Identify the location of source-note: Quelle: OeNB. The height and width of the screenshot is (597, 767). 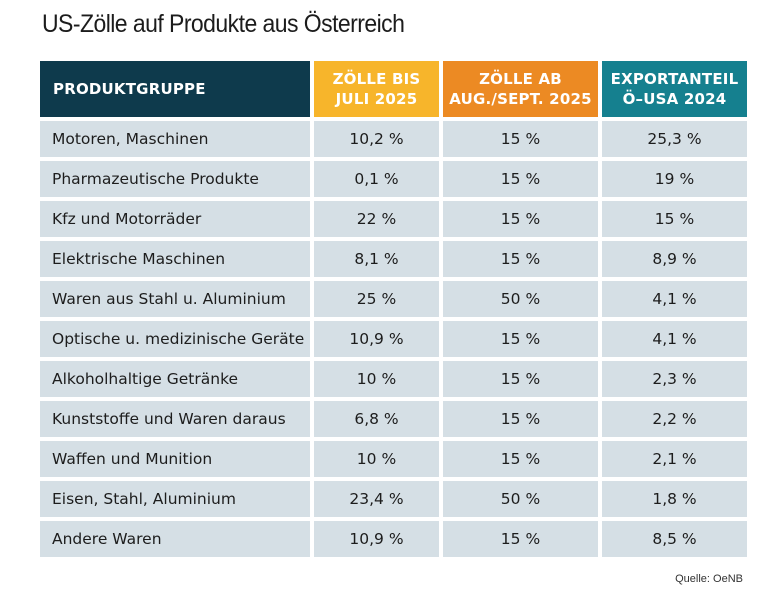
(709, 579).